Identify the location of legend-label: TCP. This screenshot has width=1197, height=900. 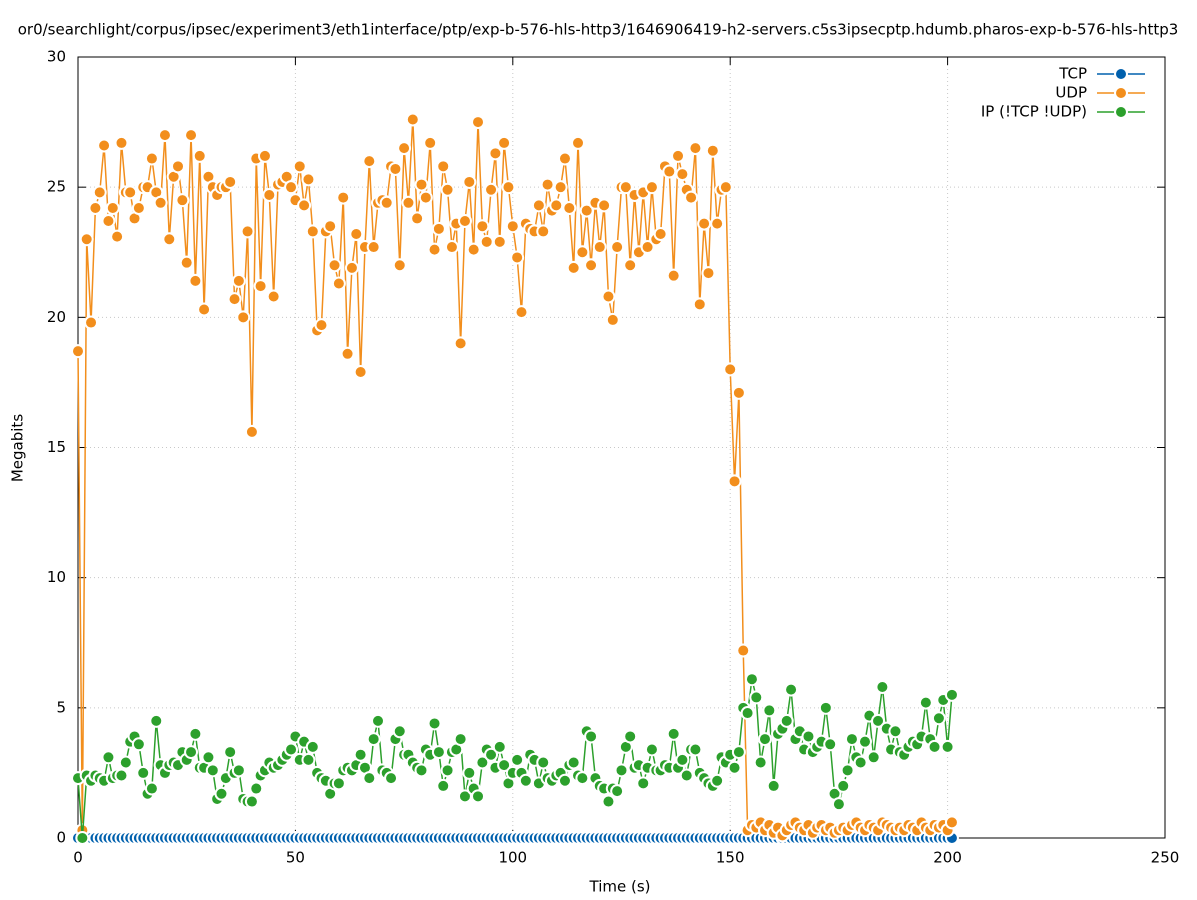
(1072, 74).